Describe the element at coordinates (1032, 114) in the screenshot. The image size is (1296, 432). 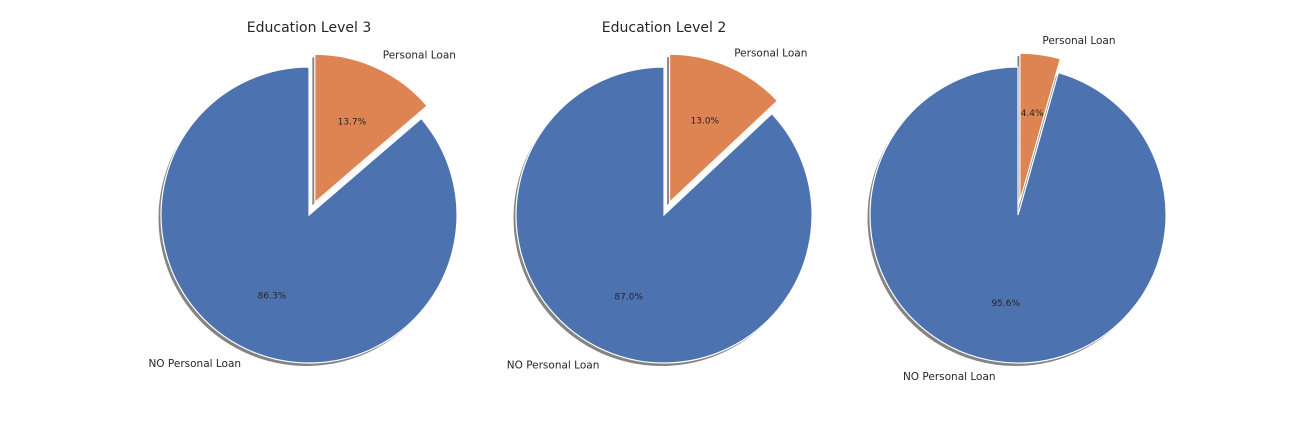
I see `percent-label: 4.4%` at that location.